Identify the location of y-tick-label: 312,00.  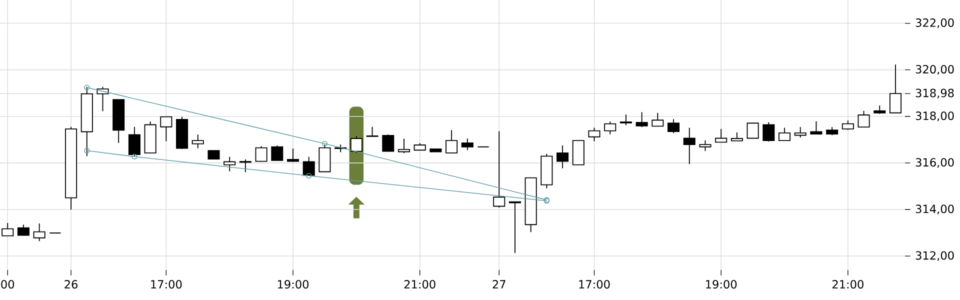
(935, 256).